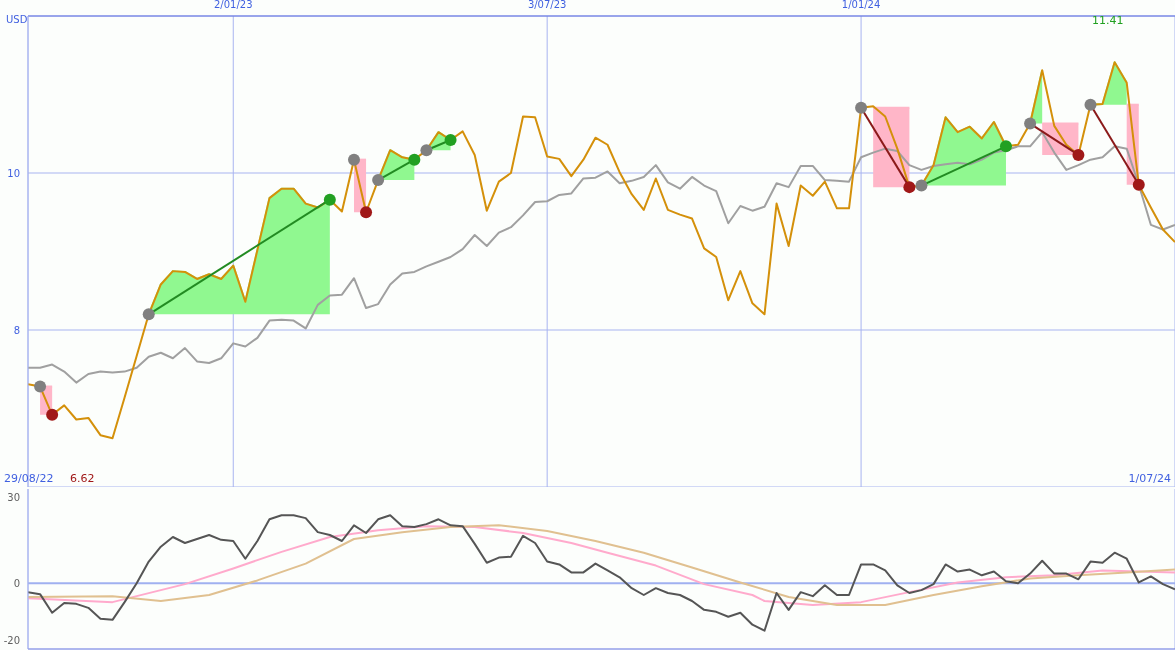 The height and width of the screenshot is (650, 1175). What do you see at coordinates (1149, 478) in the screenshot?
I see `annotation: 1/07/24` at bounding box center [1149, 478].